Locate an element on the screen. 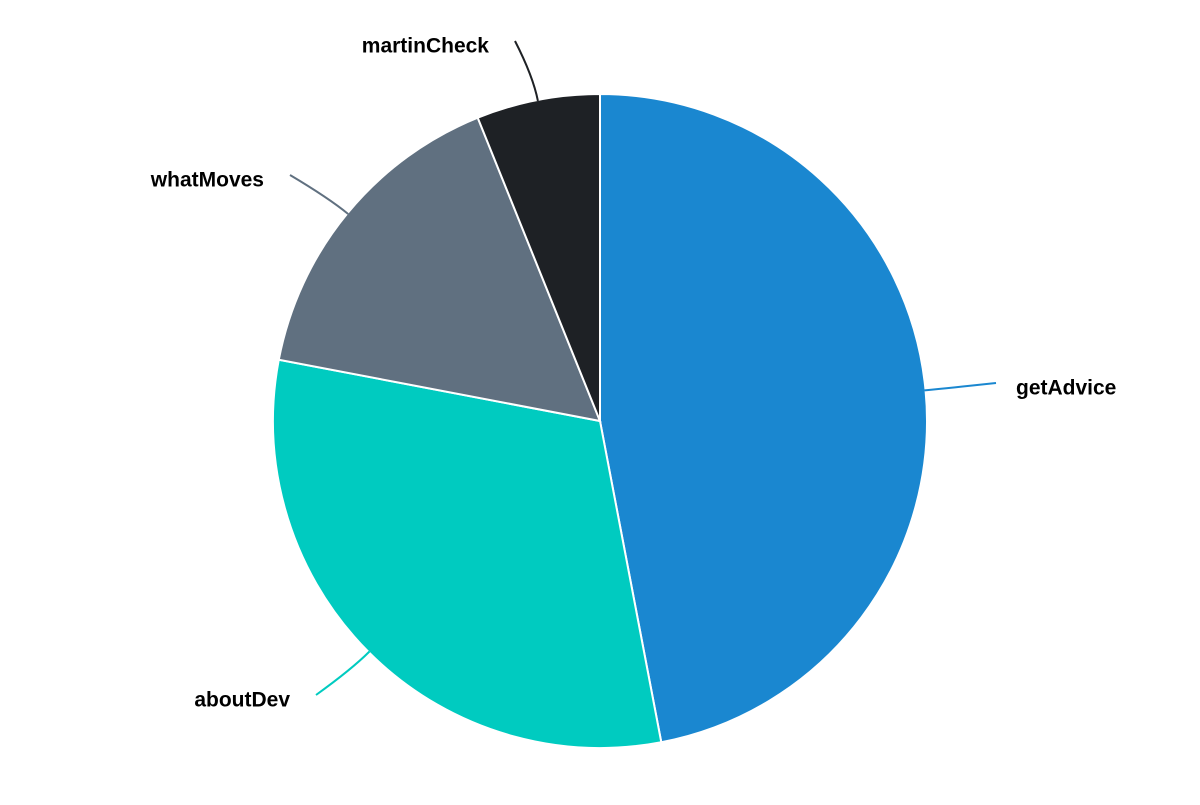 The image size is (1200, 805). leader-line-whatMoves is located at coordinates (319, 194).